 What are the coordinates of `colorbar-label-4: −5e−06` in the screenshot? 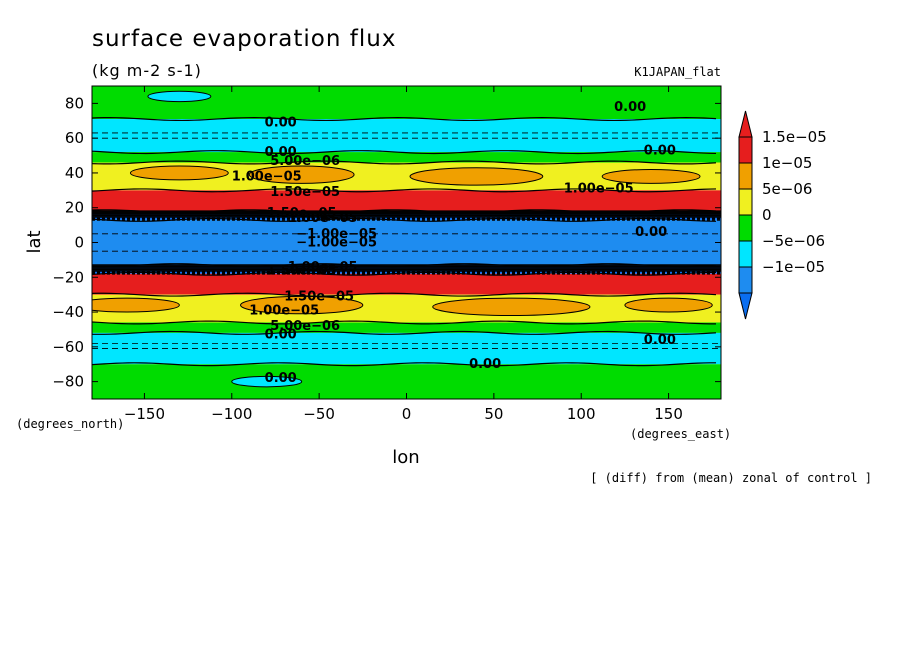 It's located at (793, 241).